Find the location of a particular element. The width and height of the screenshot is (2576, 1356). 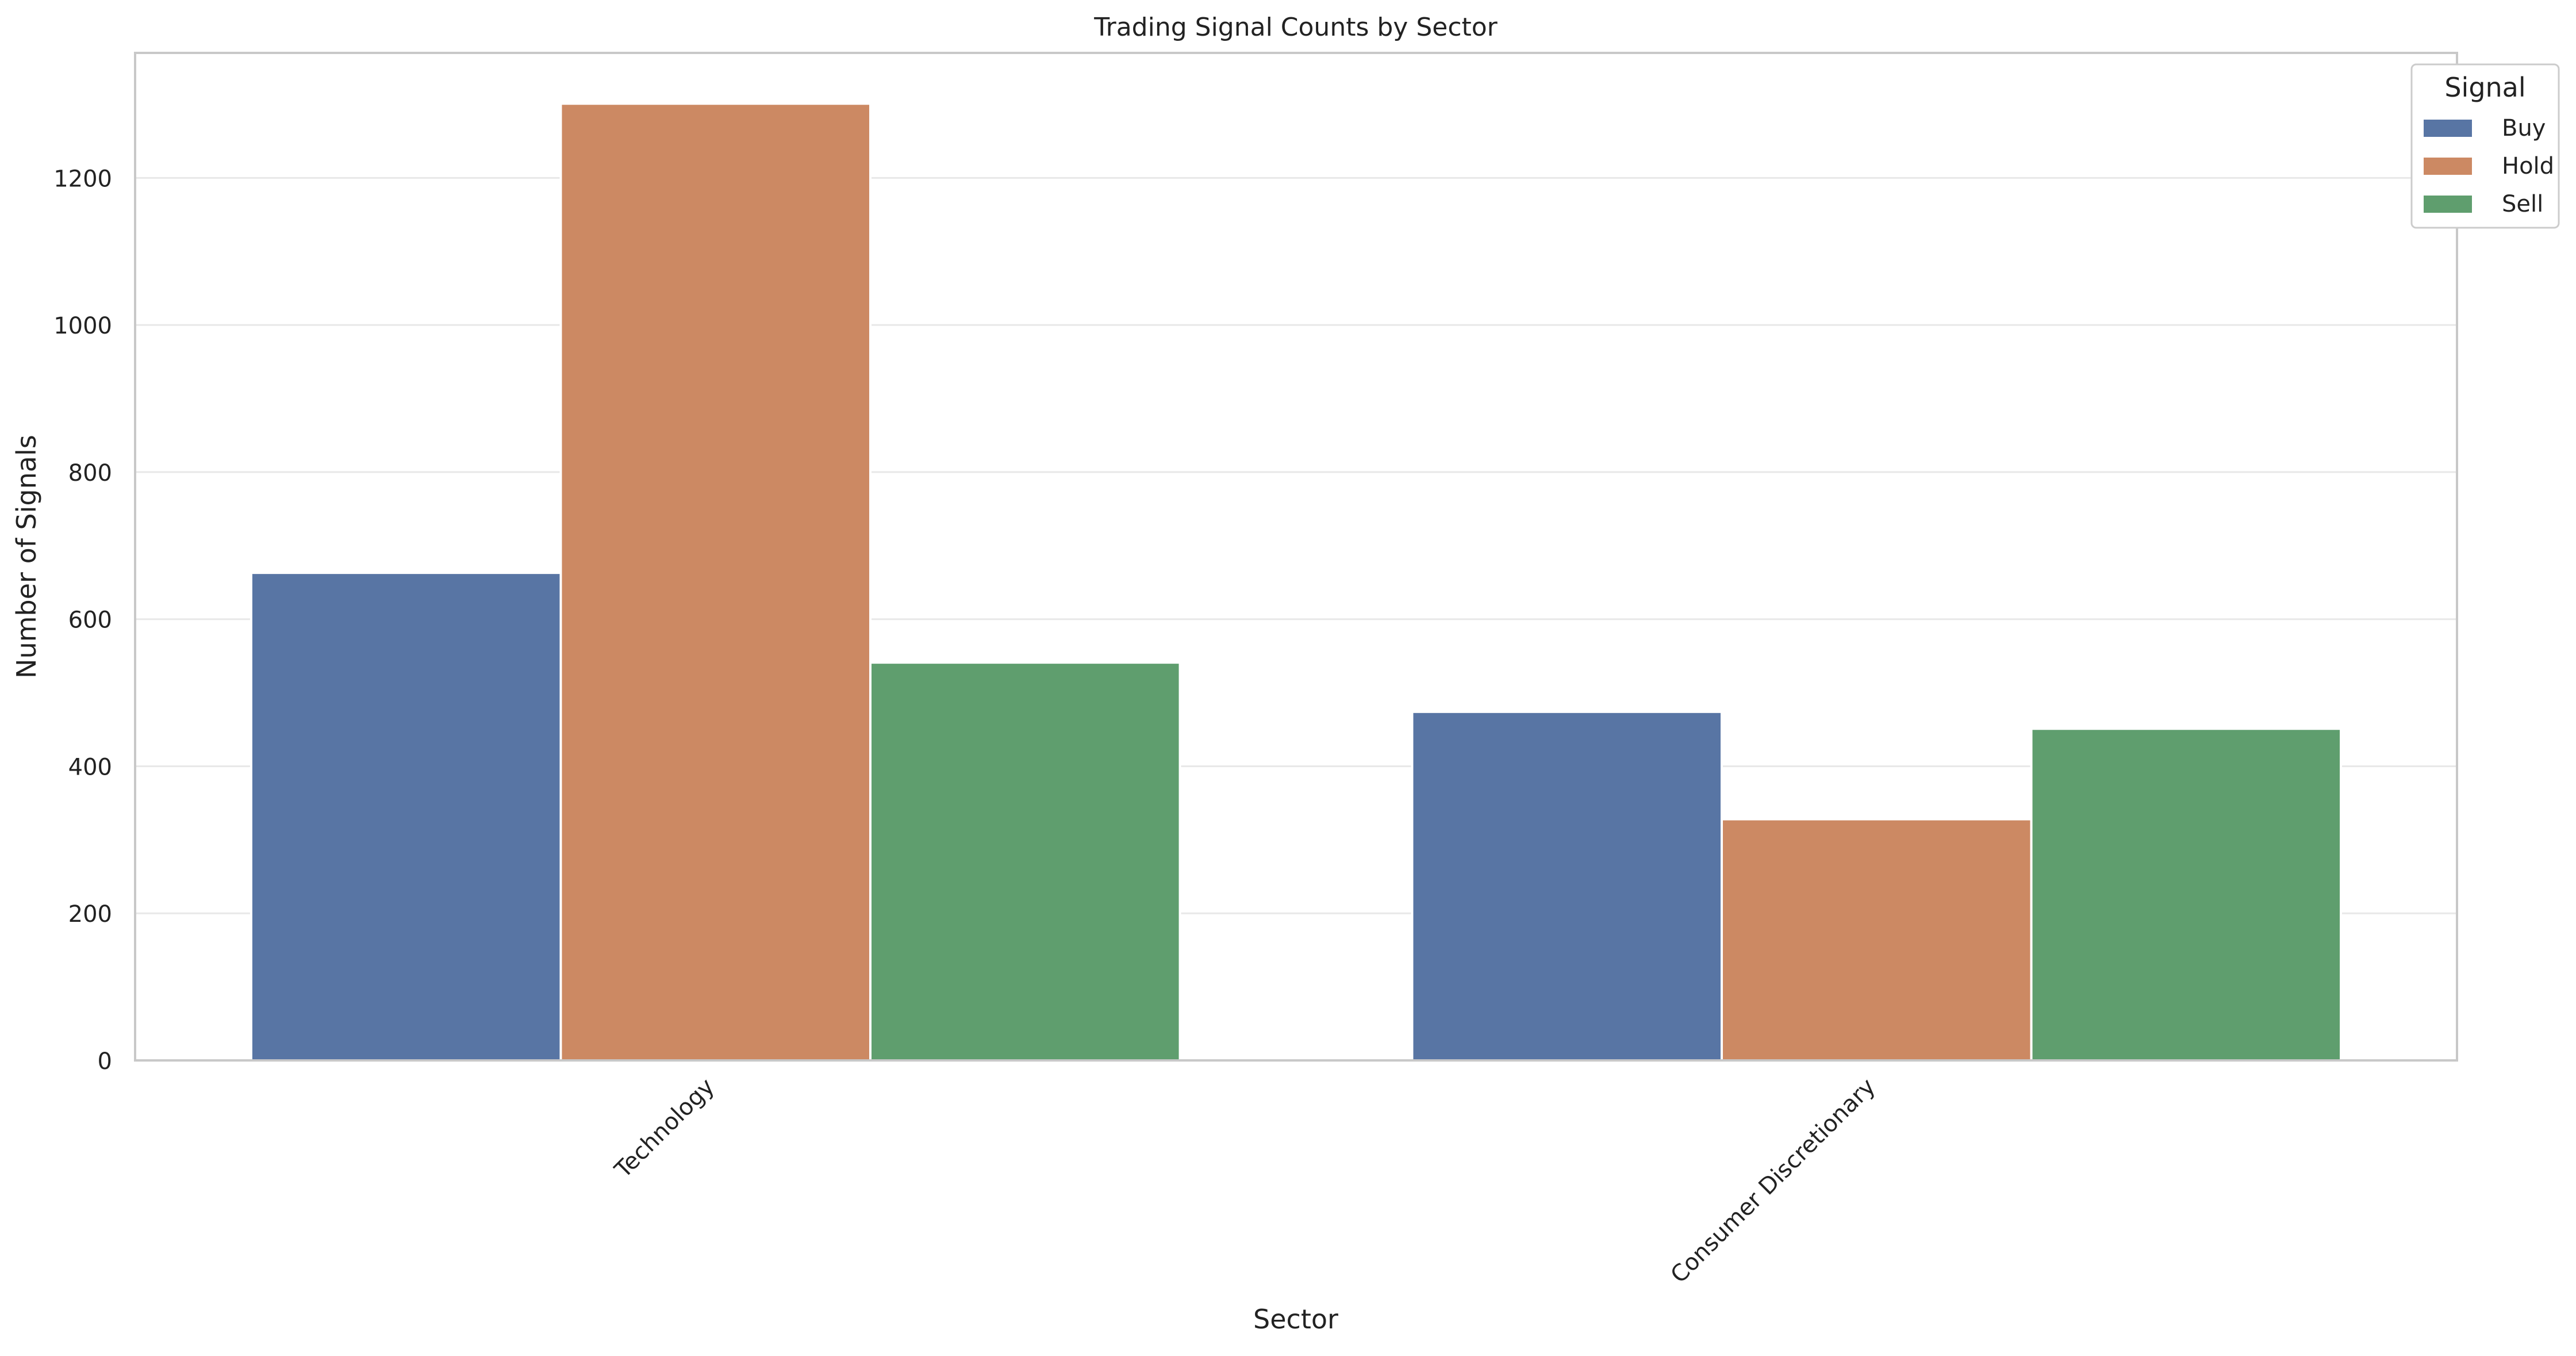

legend-box is located at coordinates (2485, 146).